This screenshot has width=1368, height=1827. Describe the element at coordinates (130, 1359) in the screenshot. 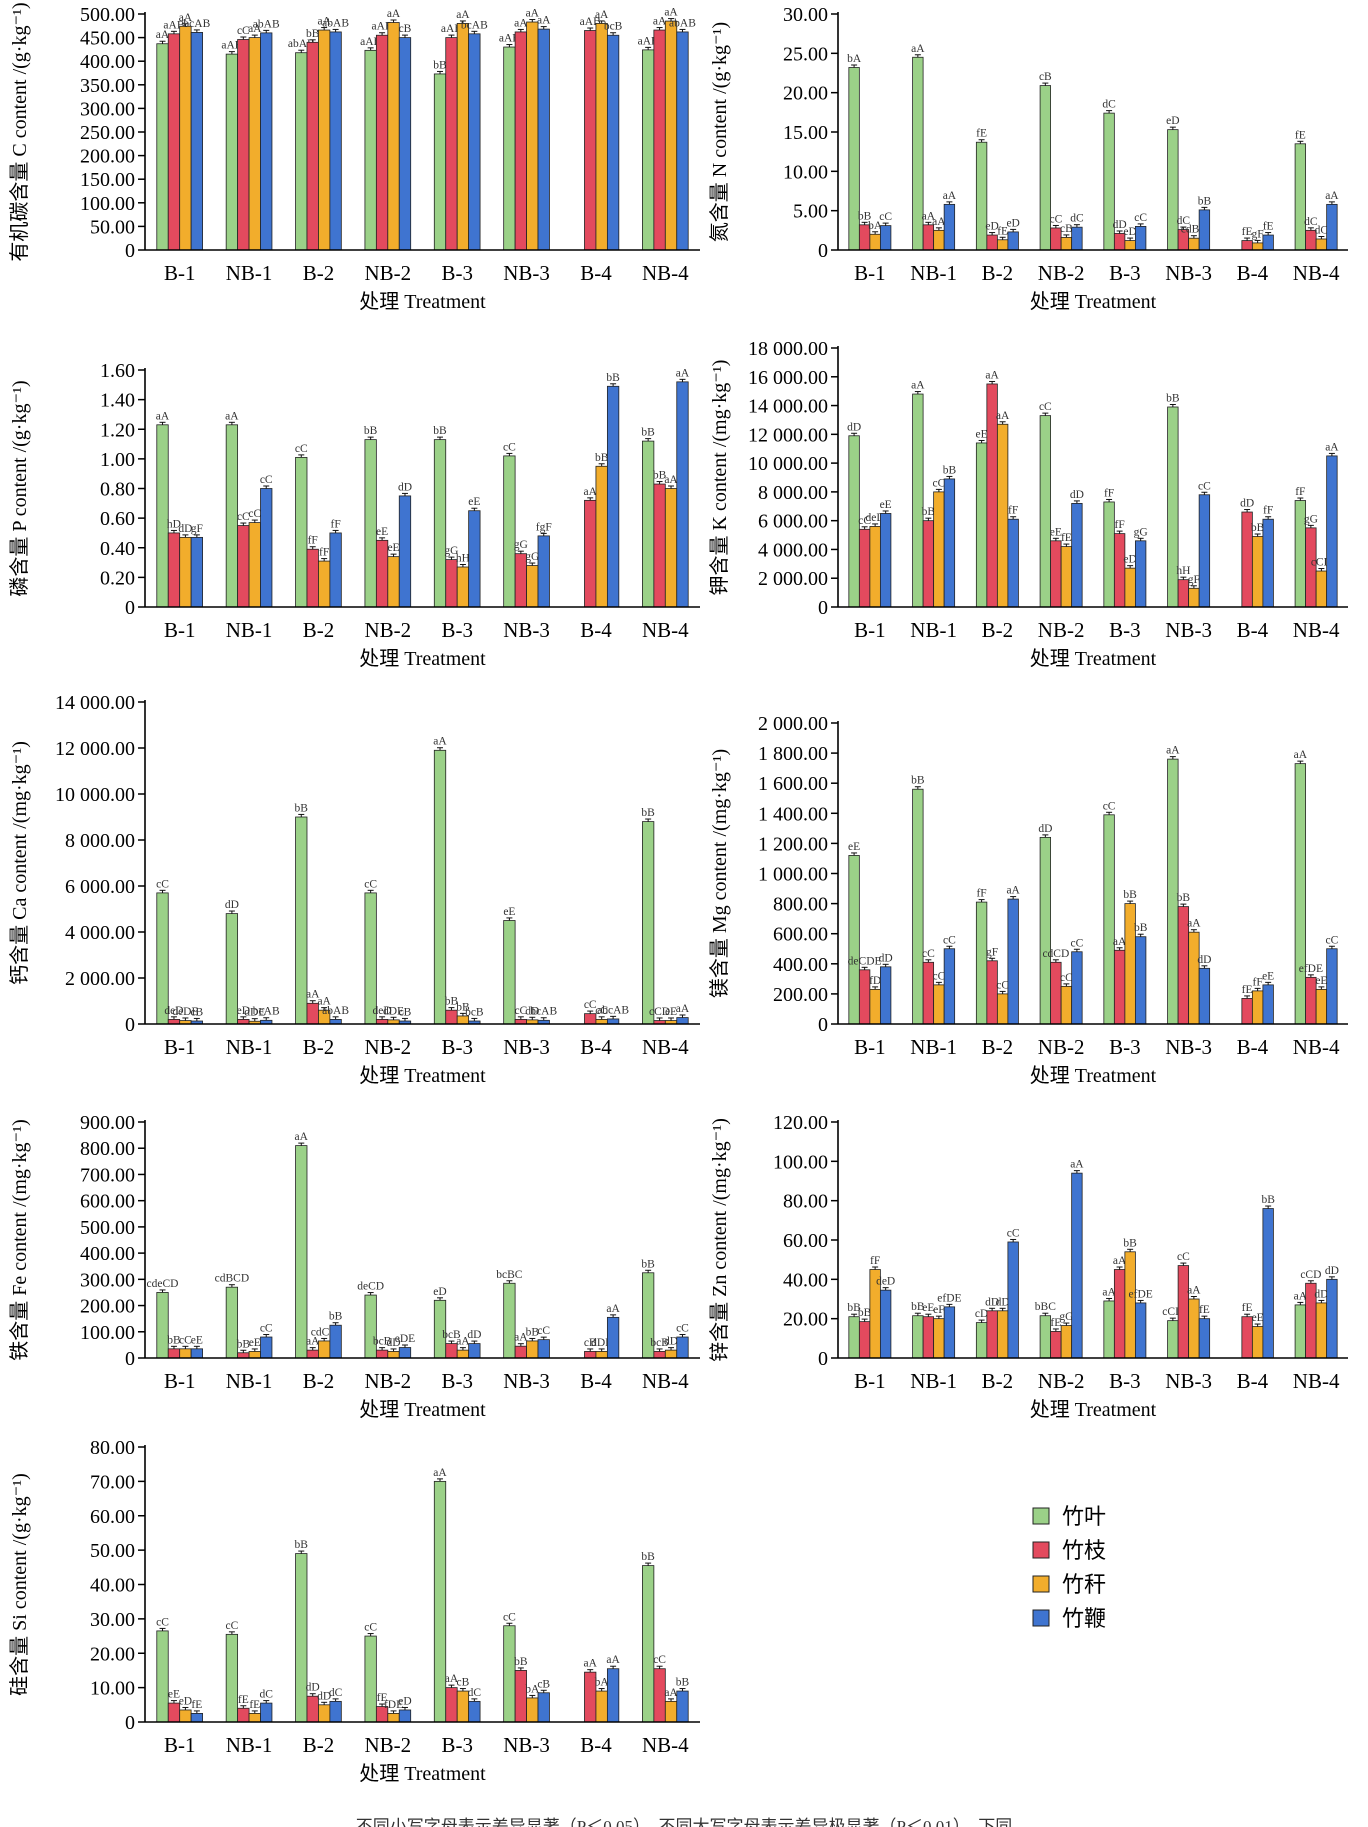

I see `y-tick-label: 0` at that location.